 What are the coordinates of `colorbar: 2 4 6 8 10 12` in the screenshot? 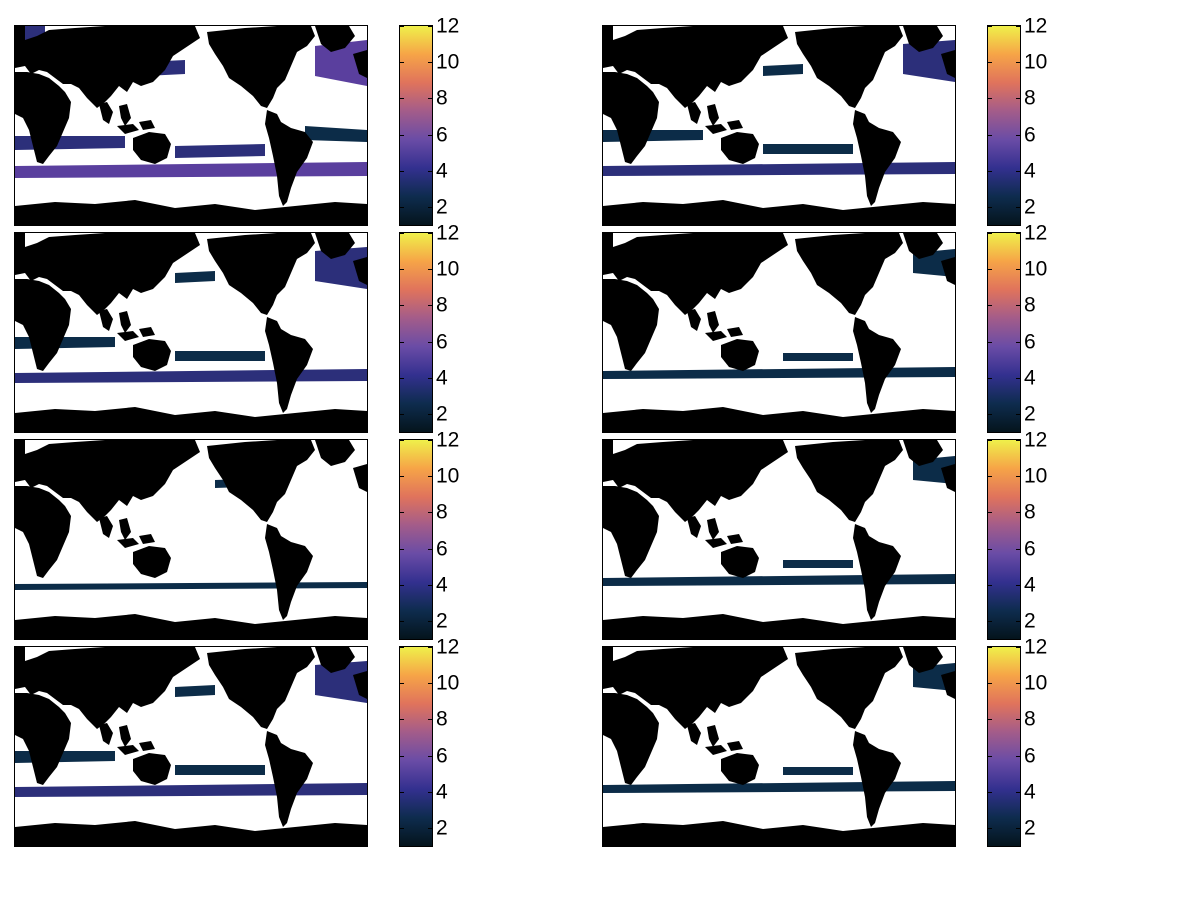 It's located at (429, 535).